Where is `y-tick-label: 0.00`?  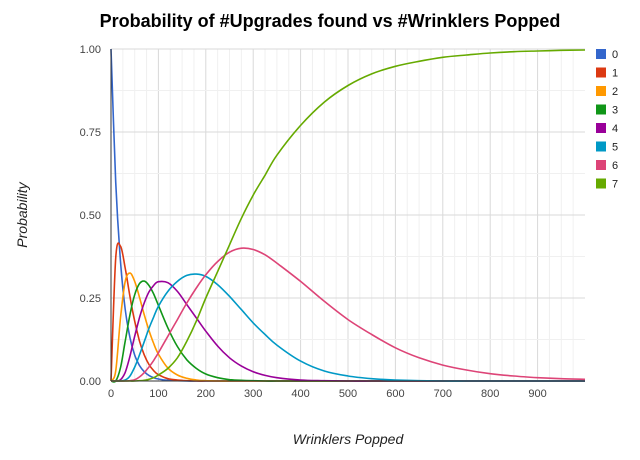 y-tick-label: 0.00 is located at coordinates (90, 382).